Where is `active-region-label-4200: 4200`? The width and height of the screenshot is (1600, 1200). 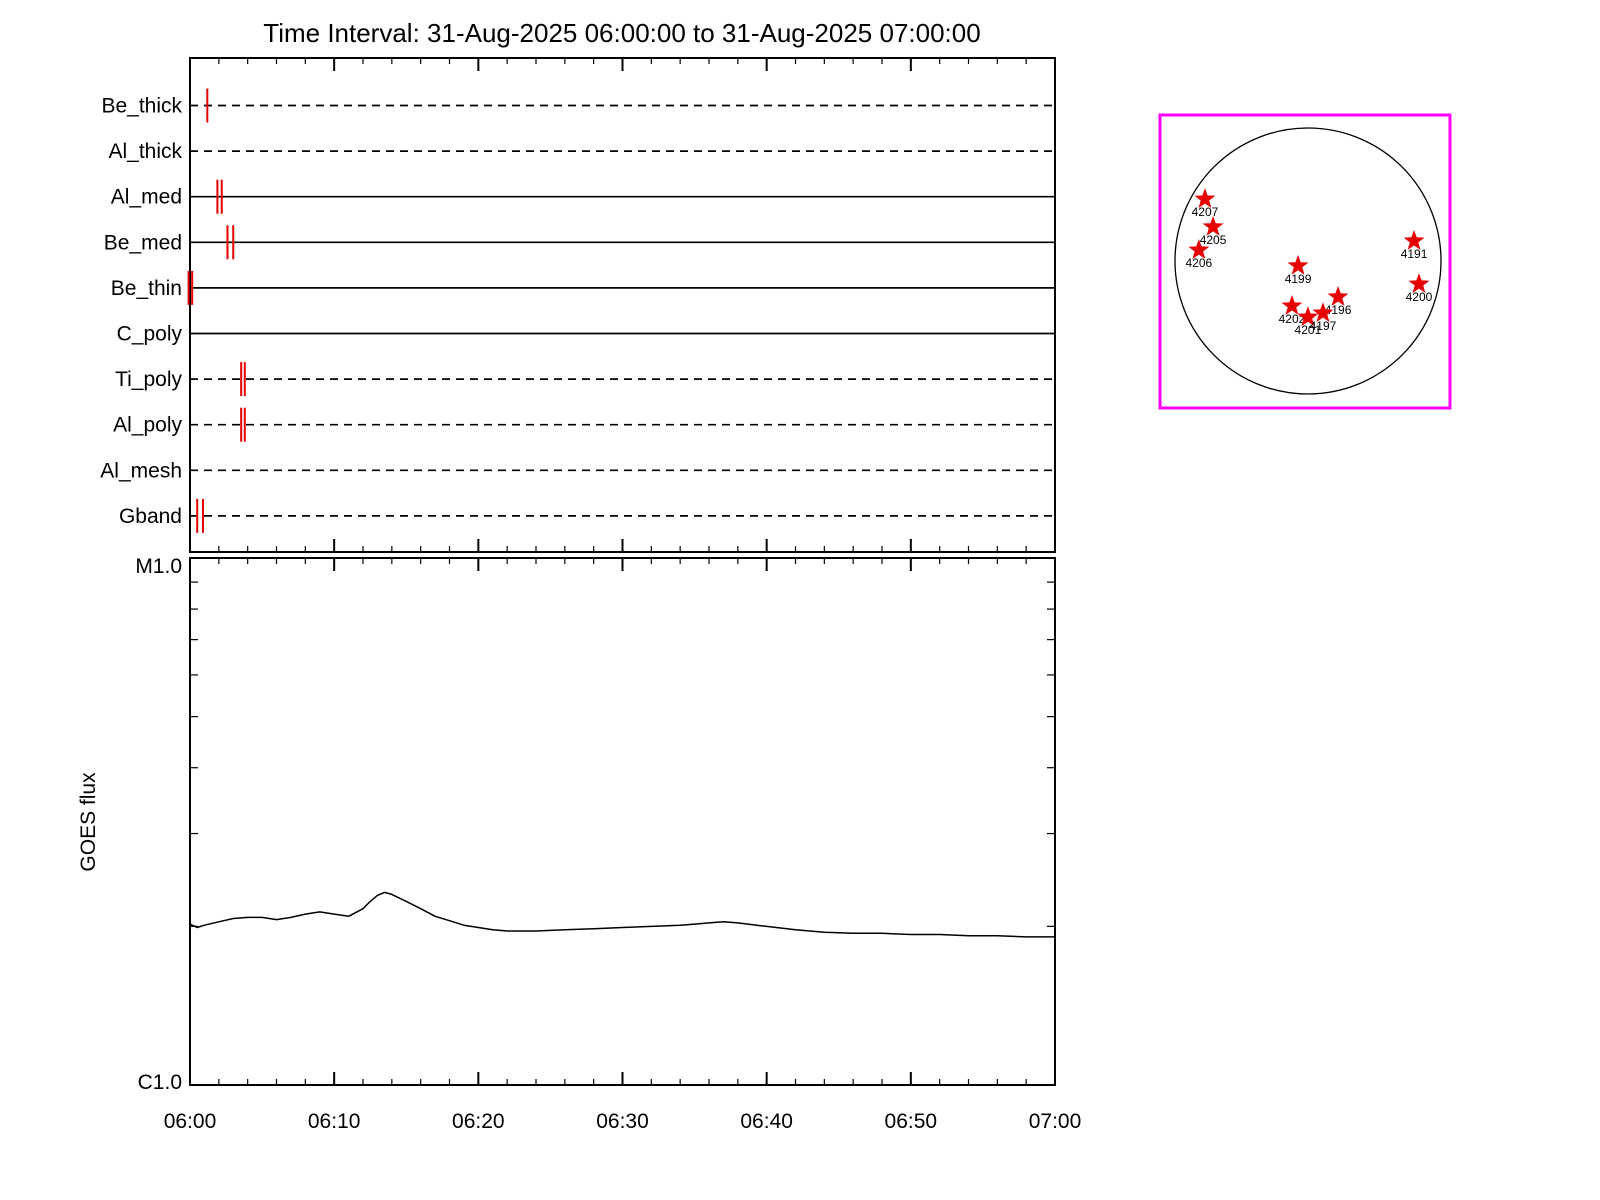
active-region-label-4200: 4200 is located at coordinates (1419, 297).